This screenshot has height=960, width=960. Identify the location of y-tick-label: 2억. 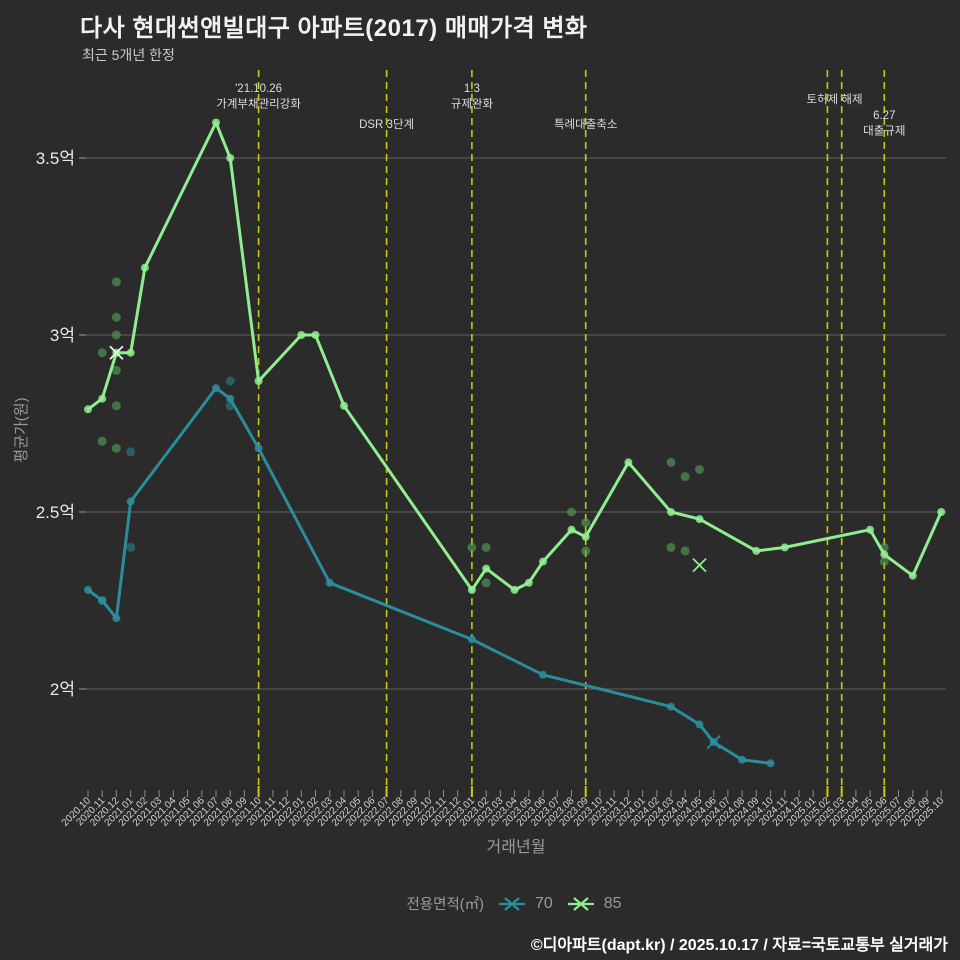
(62, 689).